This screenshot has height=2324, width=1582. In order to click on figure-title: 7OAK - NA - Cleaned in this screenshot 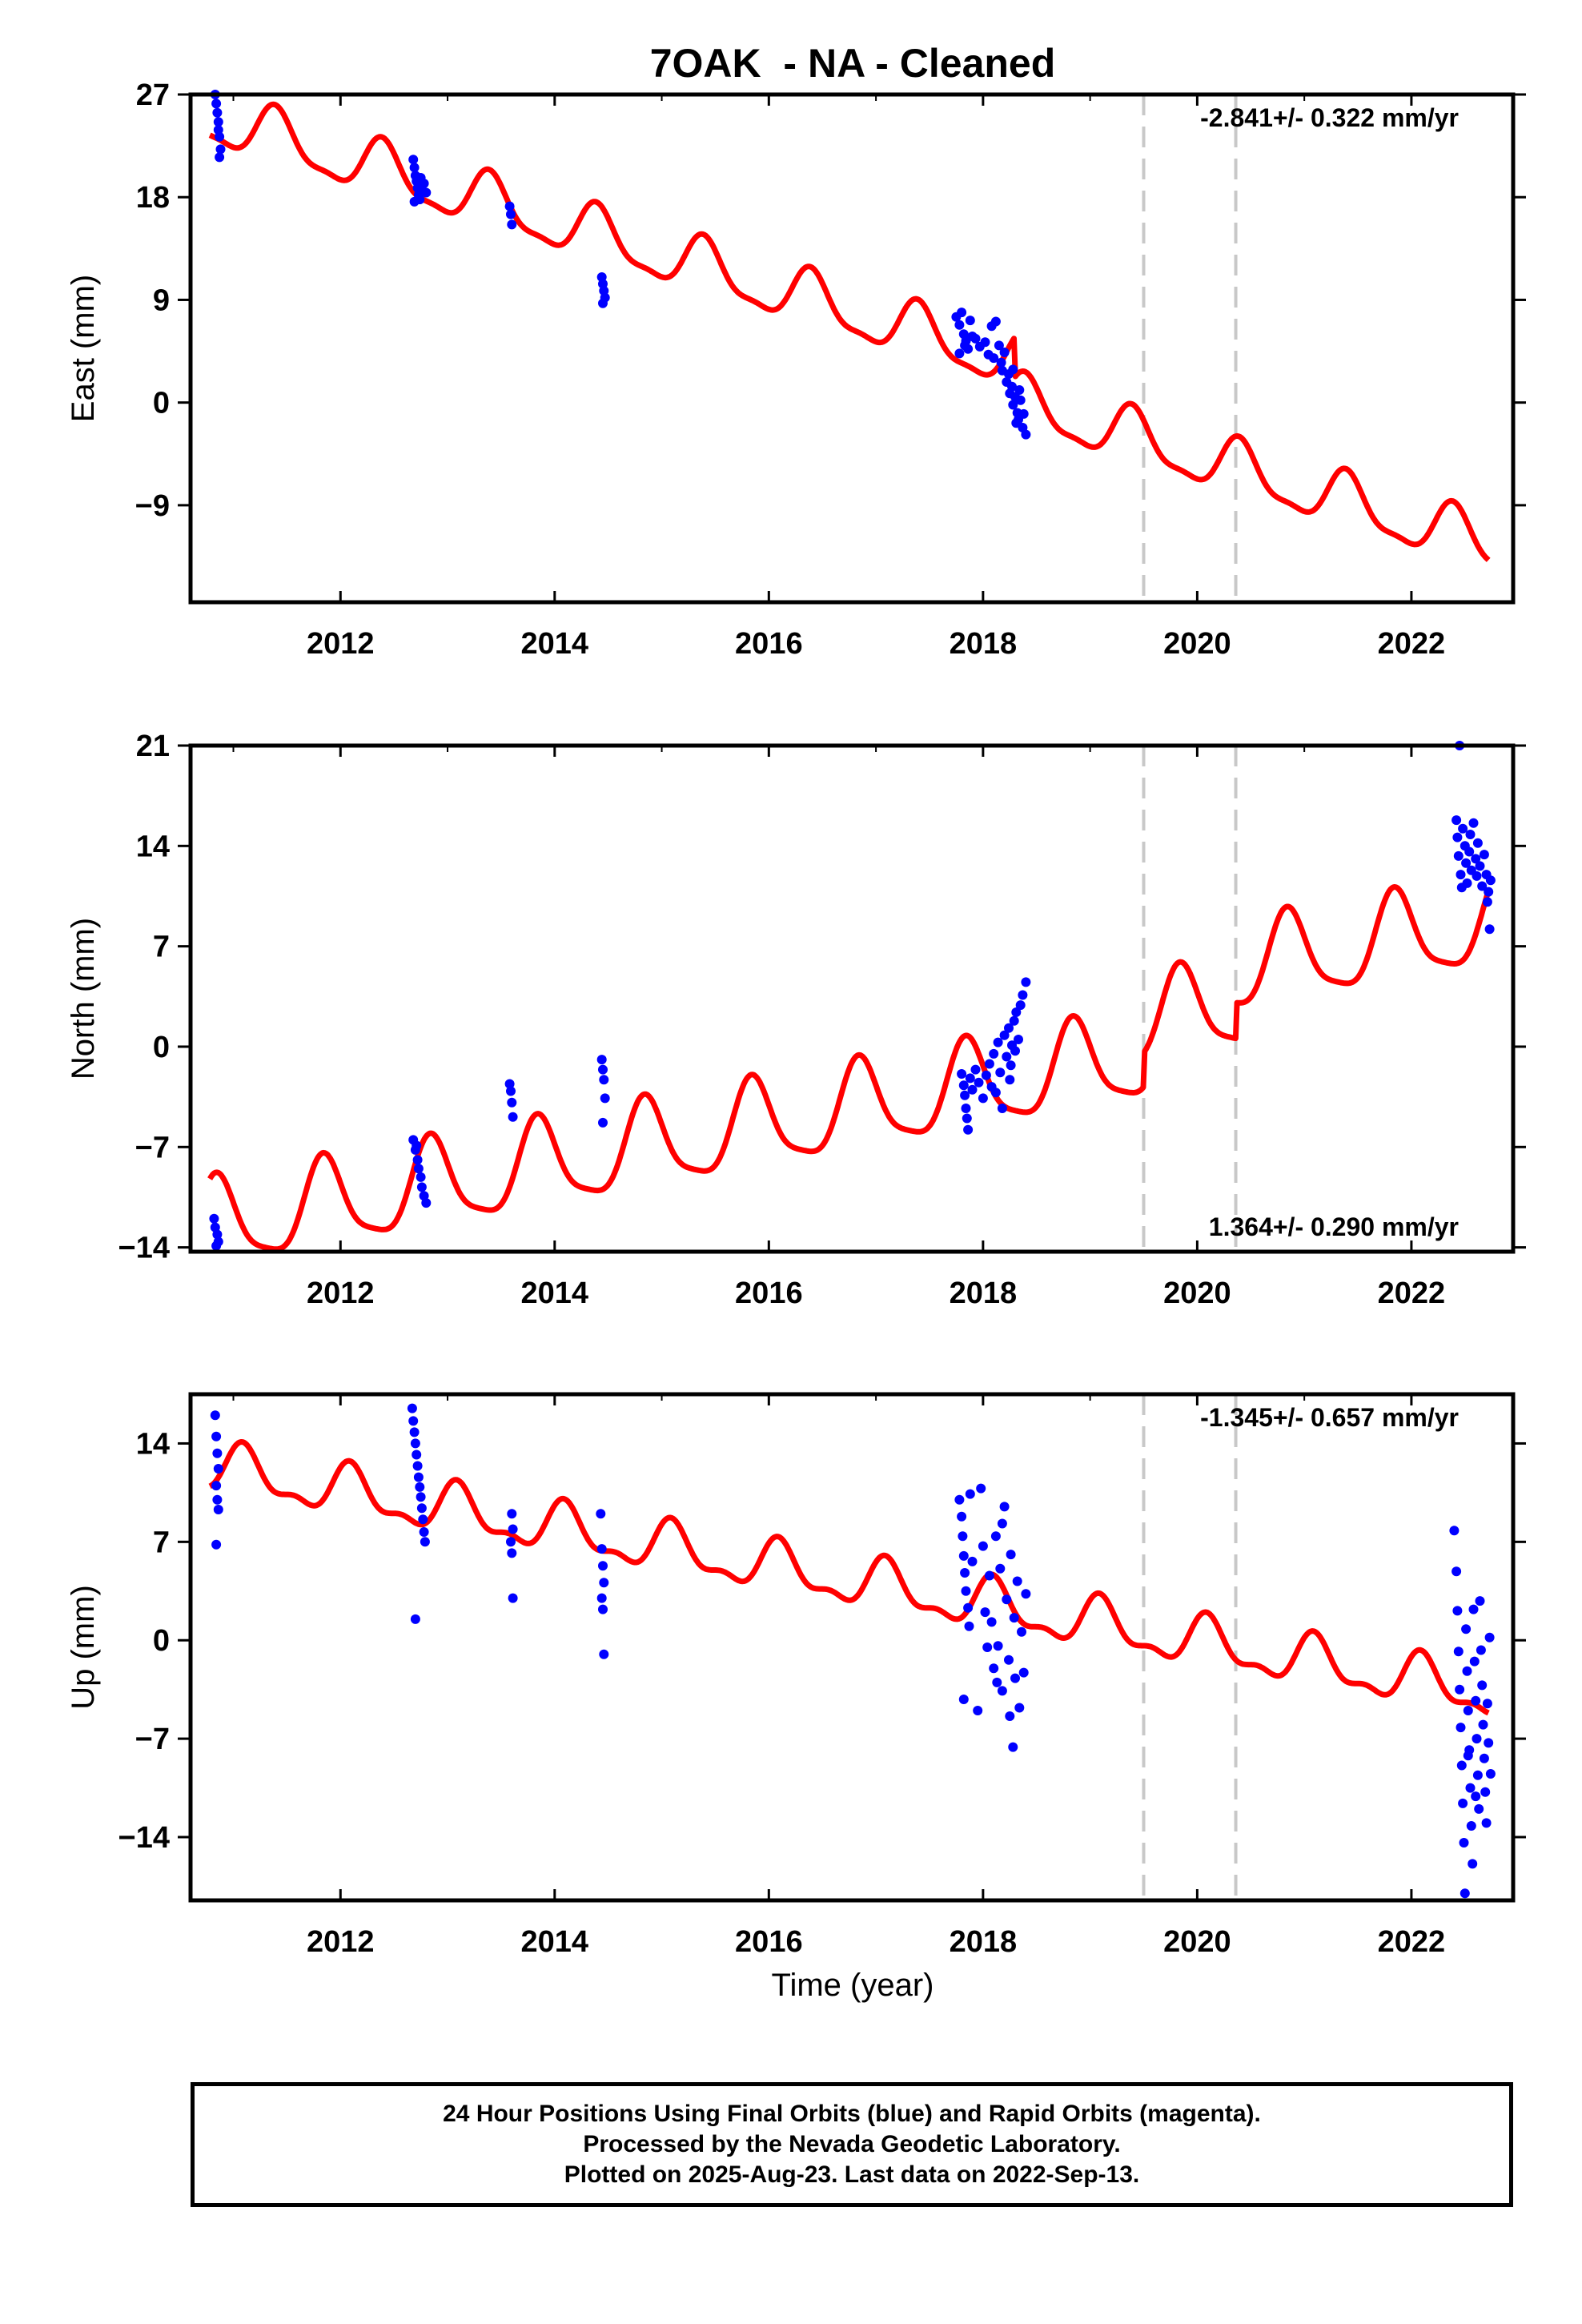, I will do `click(853, 63)`.